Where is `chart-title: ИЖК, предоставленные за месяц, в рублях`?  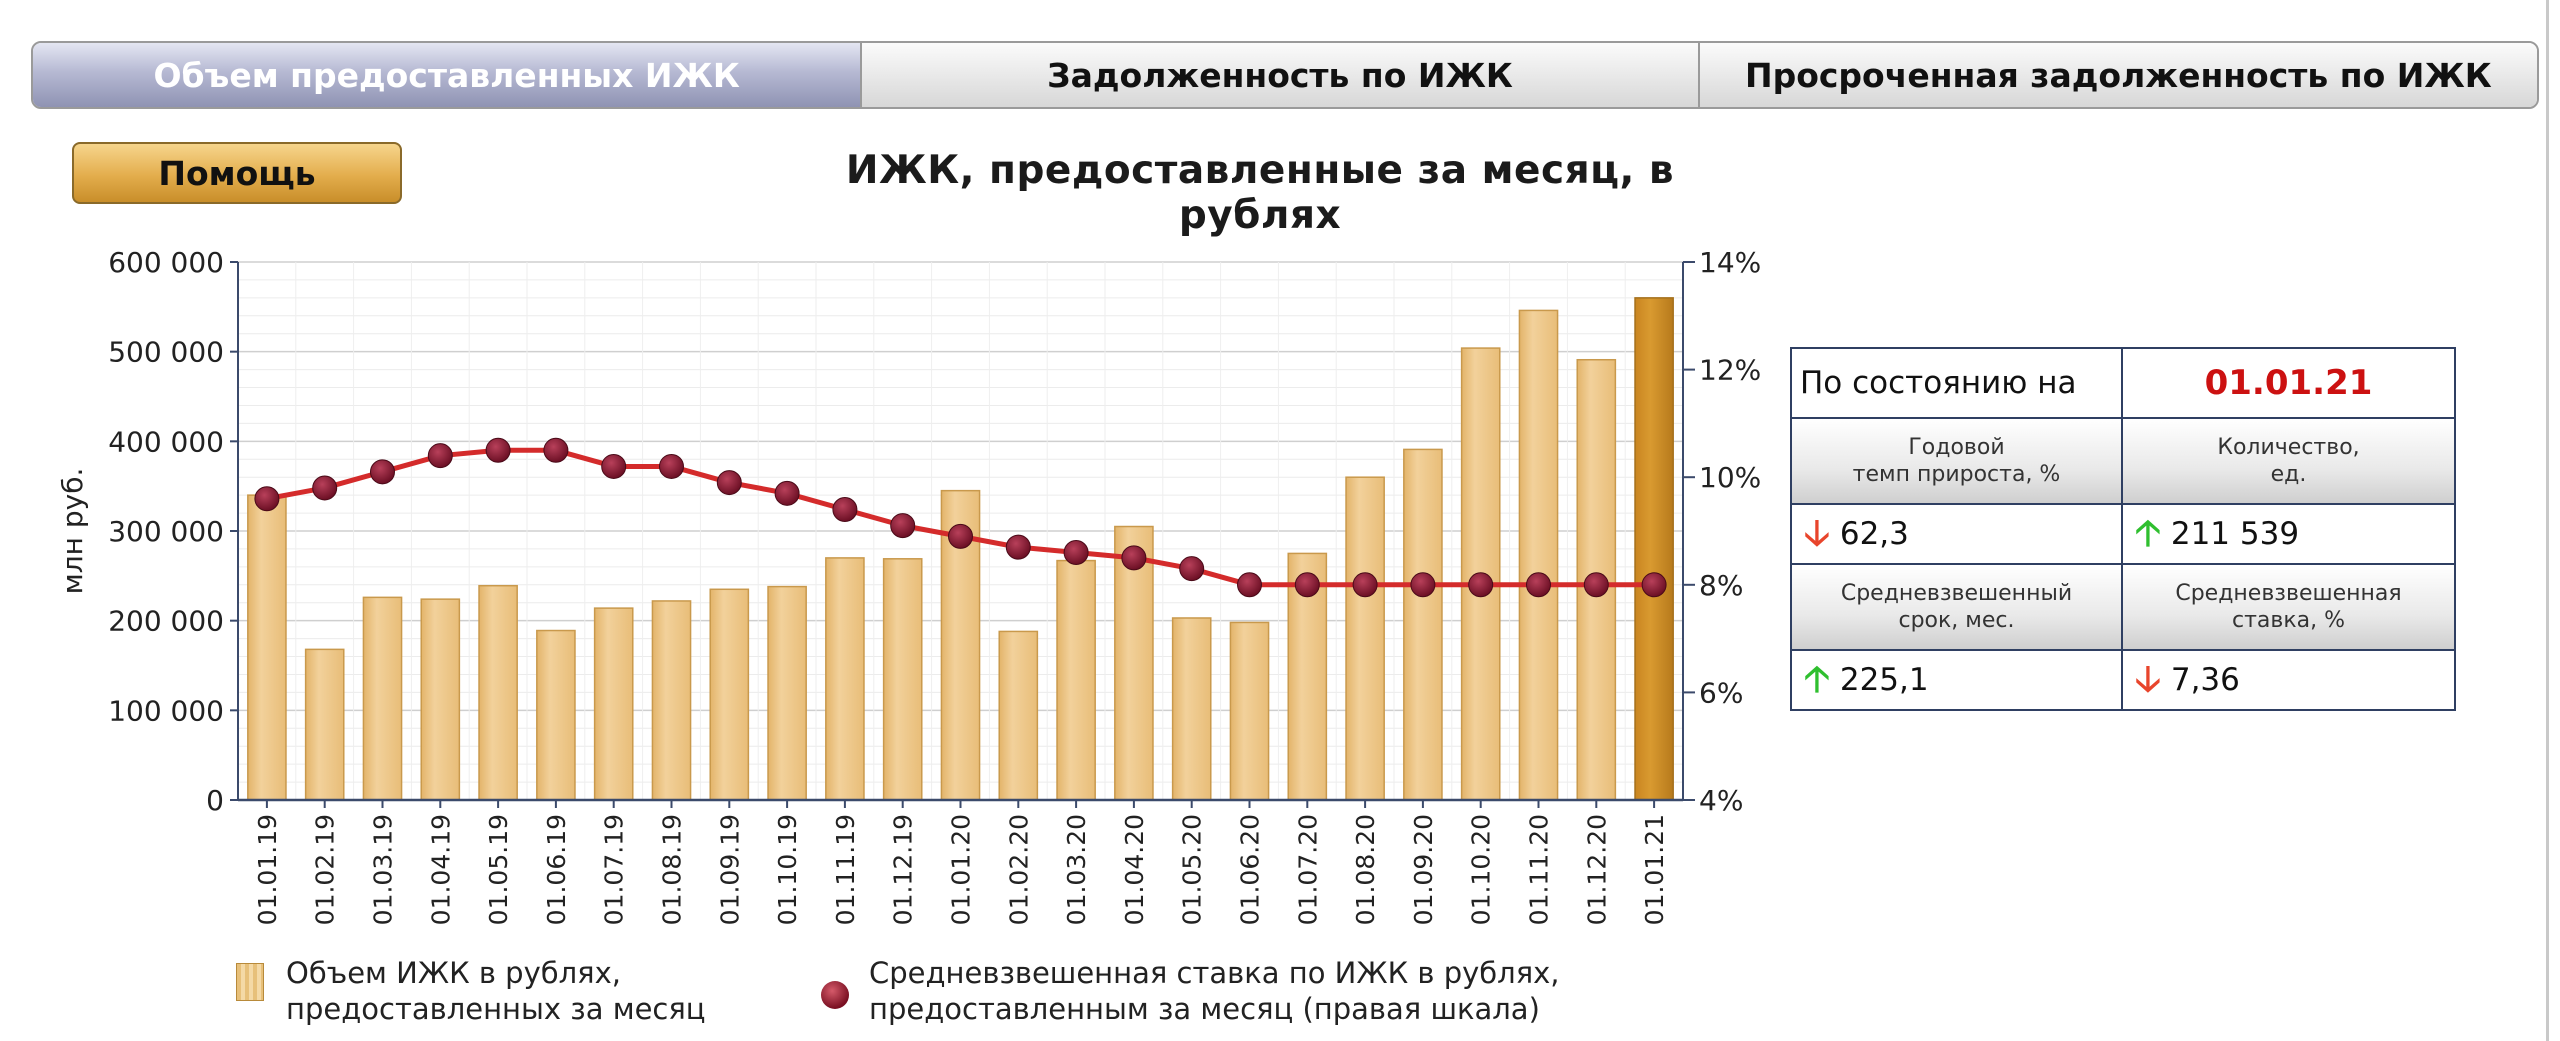
chart-title: ИЖК, предоставленные за месяц, в рублях is located at coordinates (1260, 193).